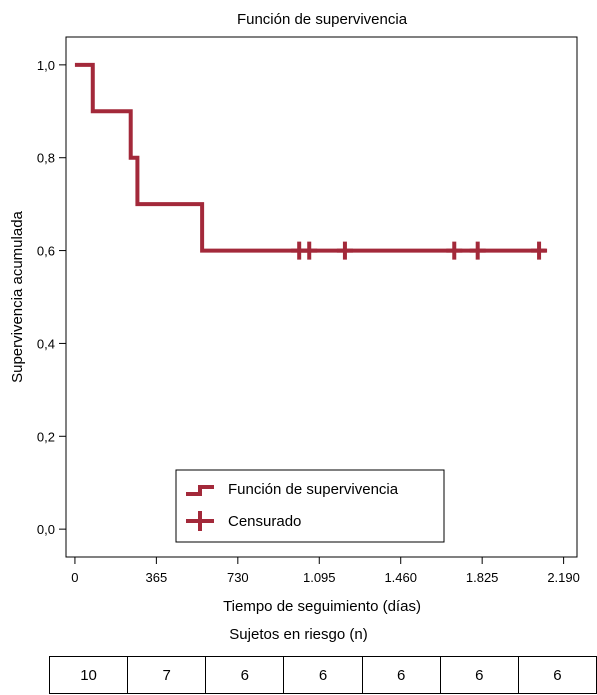  I want to click on risk-cell: 7, so click(167, 675).